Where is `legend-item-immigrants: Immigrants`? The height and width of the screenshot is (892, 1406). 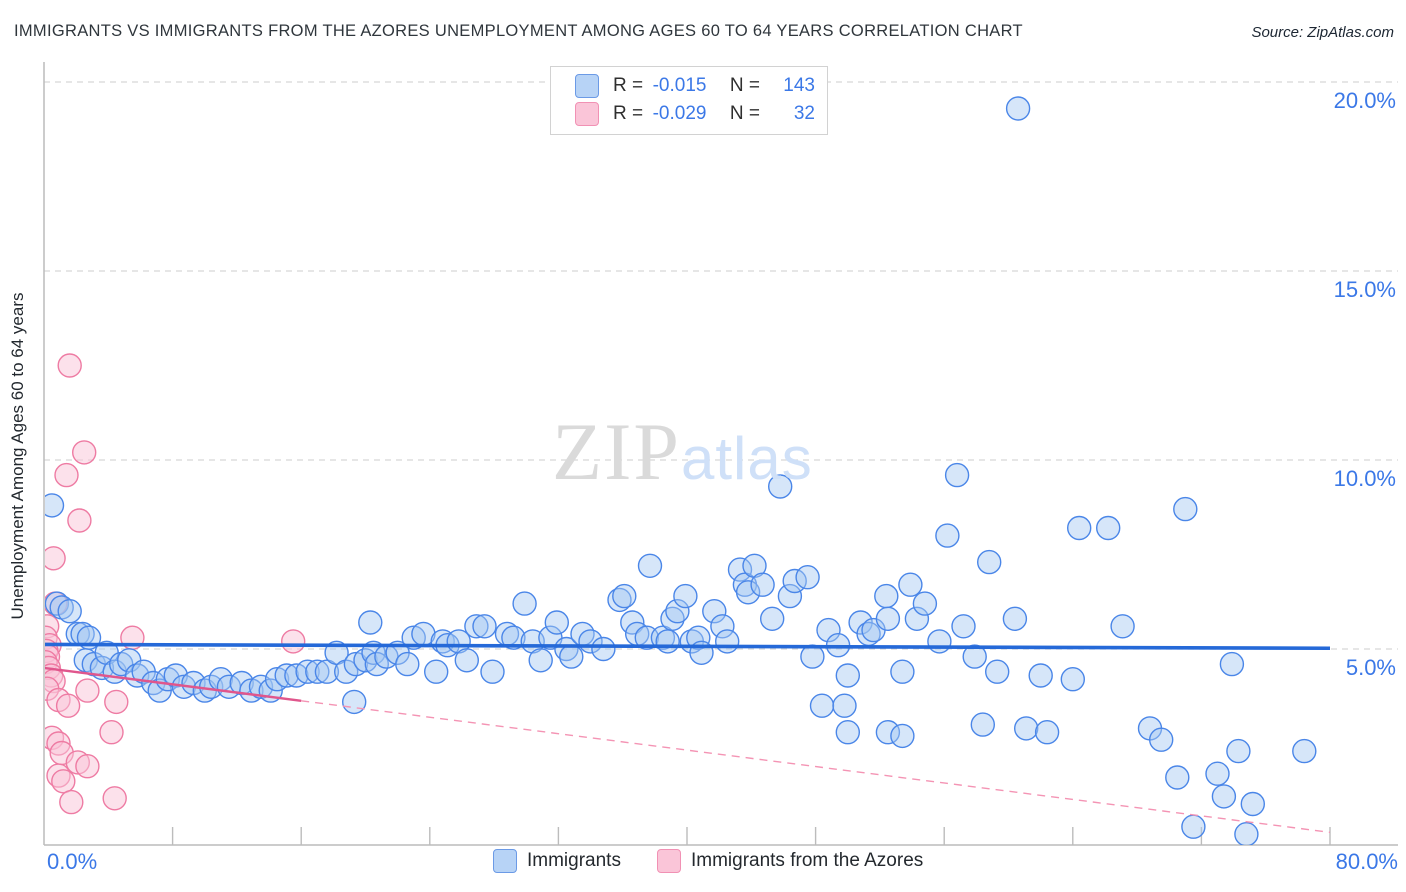 legend-item-immigrants: Immigrants is located at coordinates (557, 861).